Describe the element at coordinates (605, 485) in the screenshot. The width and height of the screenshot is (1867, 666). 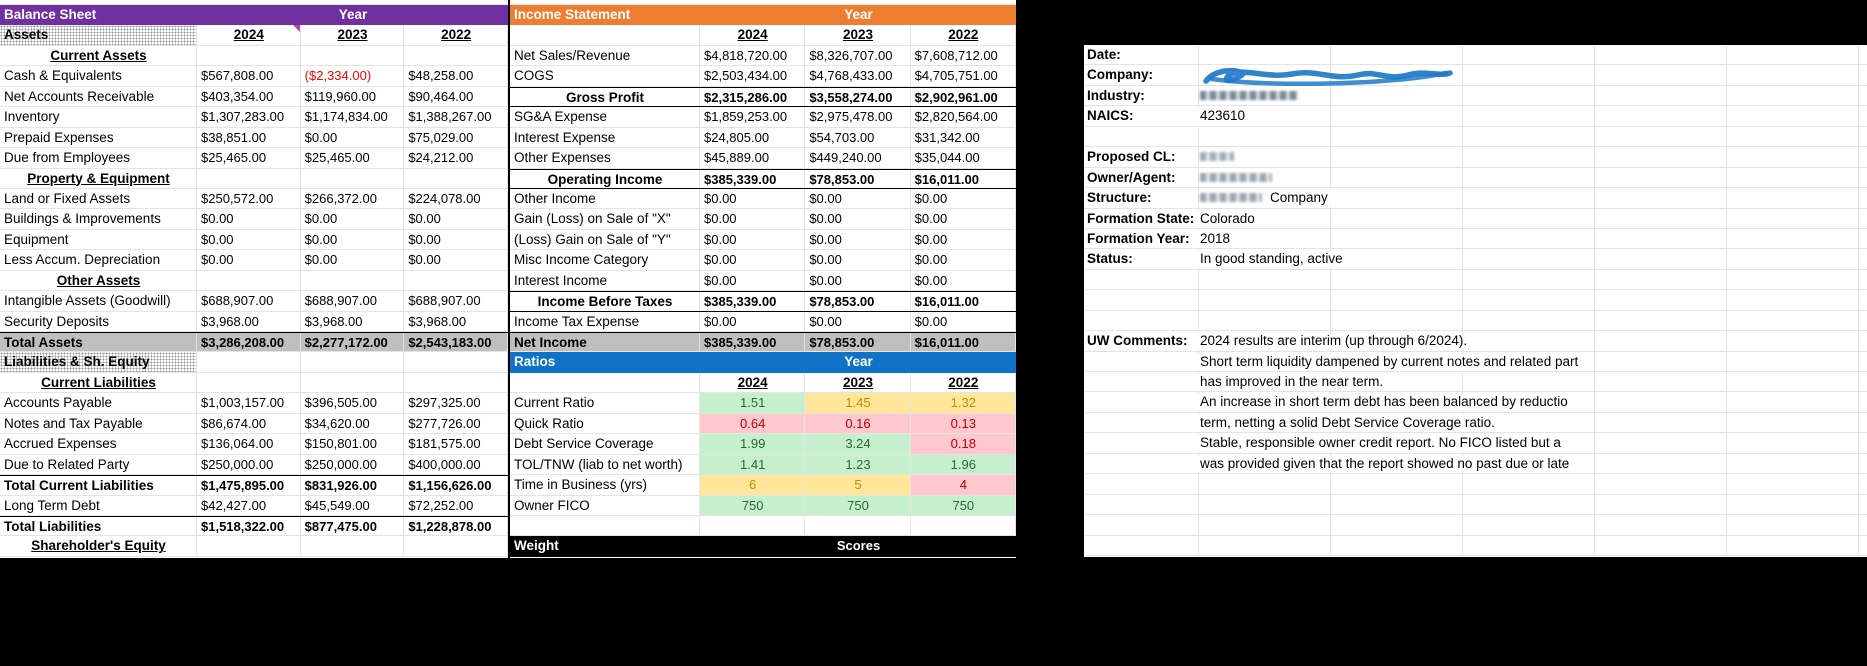
I see `cell-label: Time in Business (yrs)` at that location.